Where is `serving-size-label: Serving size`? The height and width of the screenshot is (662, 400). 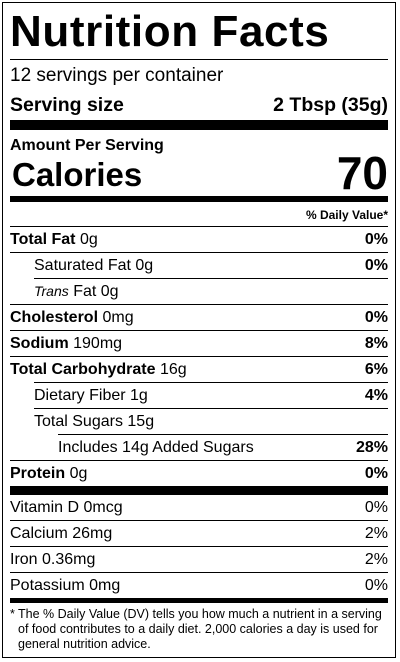
serving-size-label: Serving size is located at coordinates (67, 105).